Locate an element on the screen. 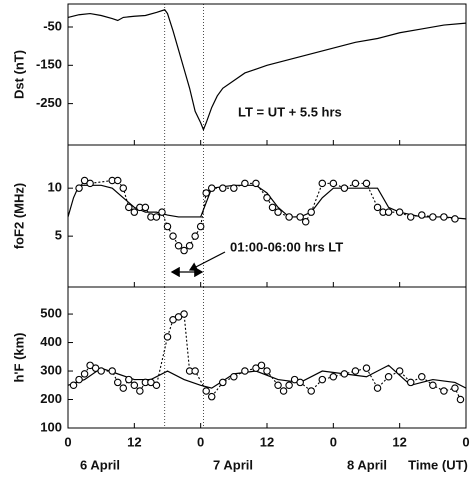 This screenshot has height=484, width=474. y-tick-label: 400 is located at coordinates (51, 341).